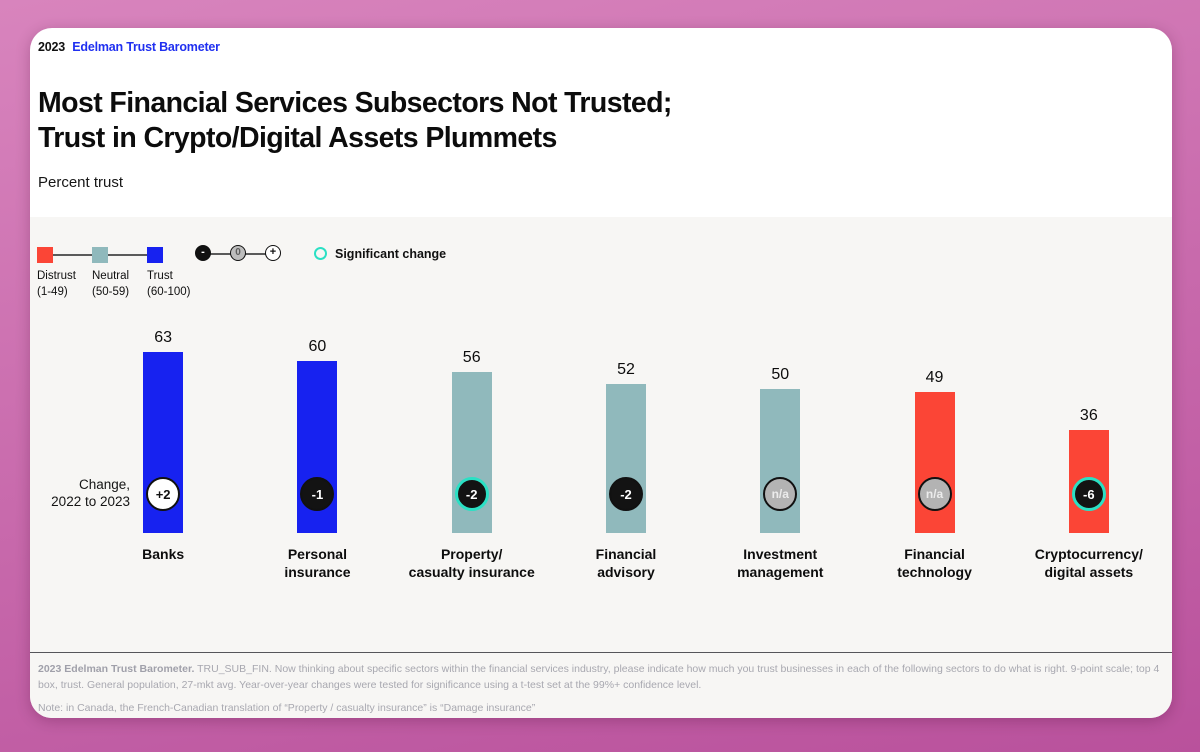  I want to click on bar-label: Property/ casualty insurance, so click(471, 563).